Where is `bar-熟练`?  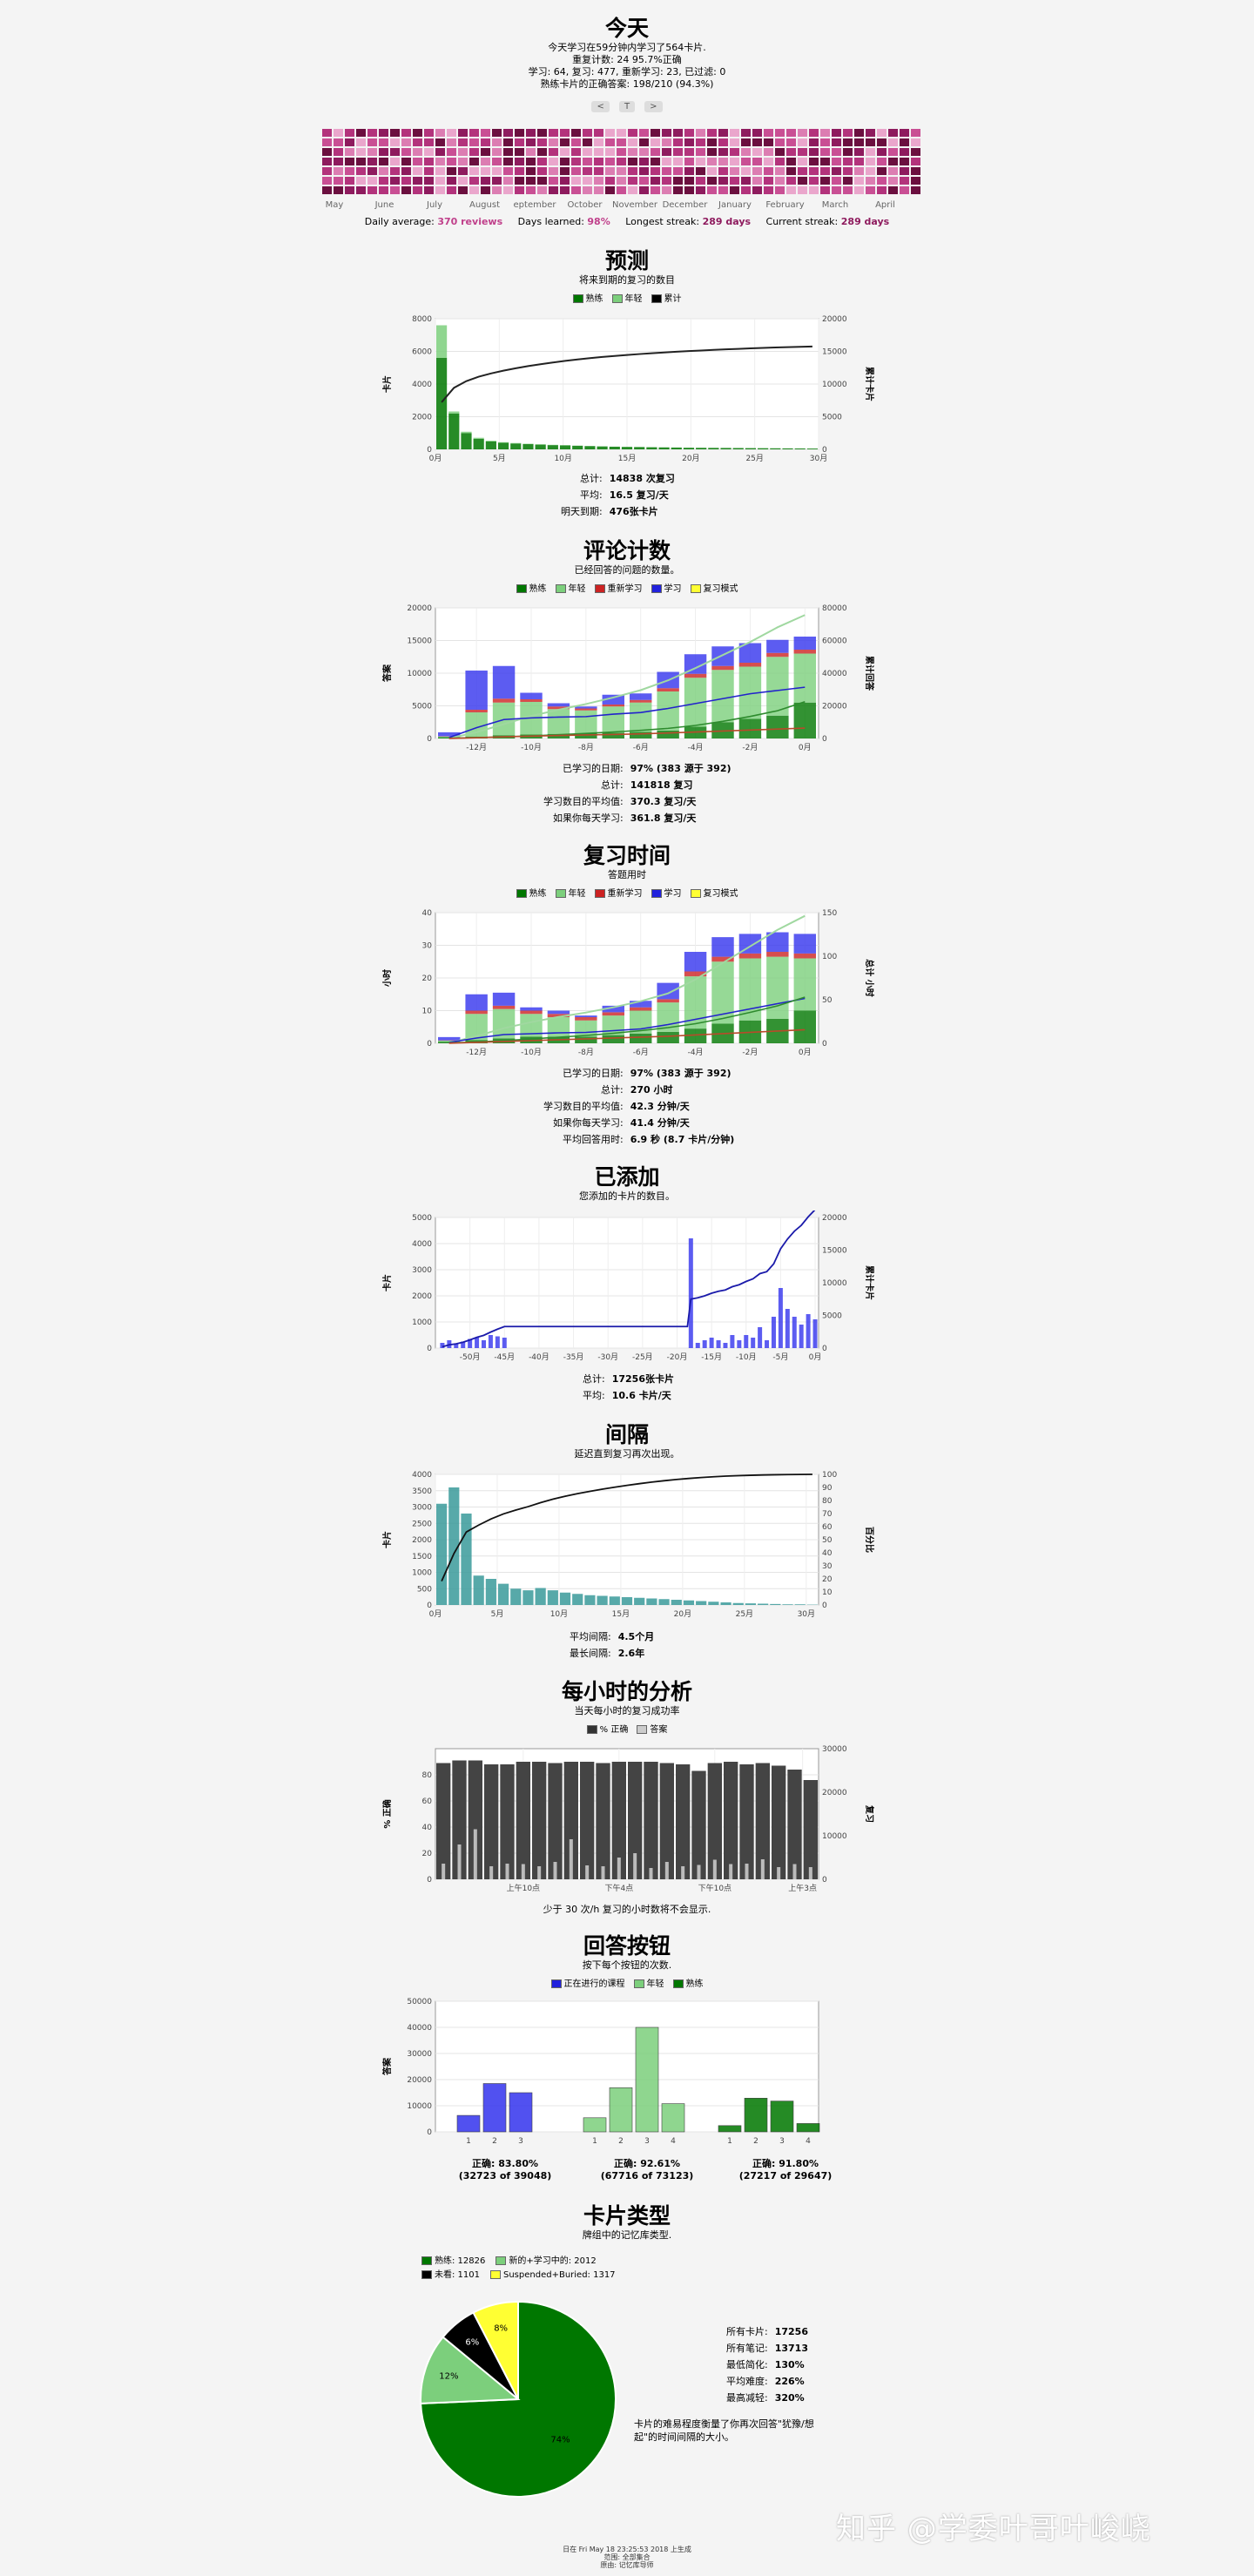
bar-熟练 is located at coordinates (804, 1026).